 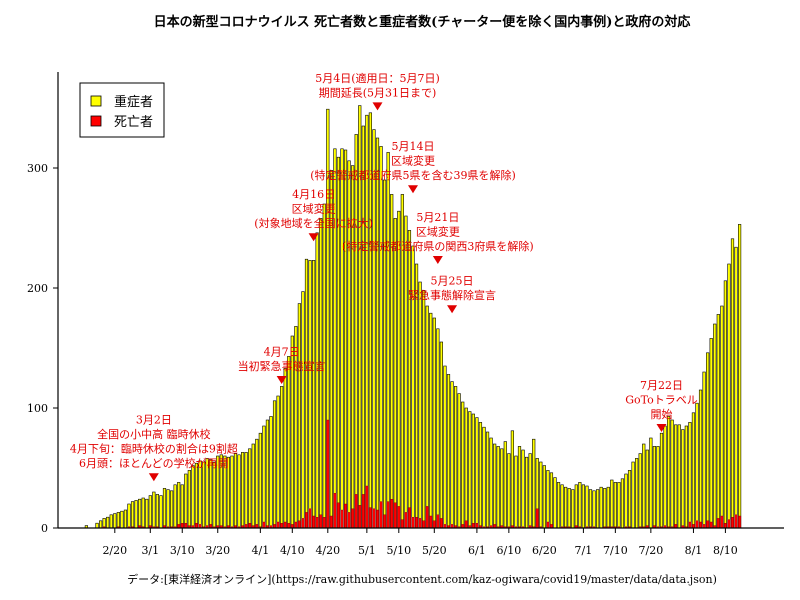 What do you see at coordinates (260, 550) in the screenshot?
I see `x-tick-label: 4/1` at bounding box center [260, 550].